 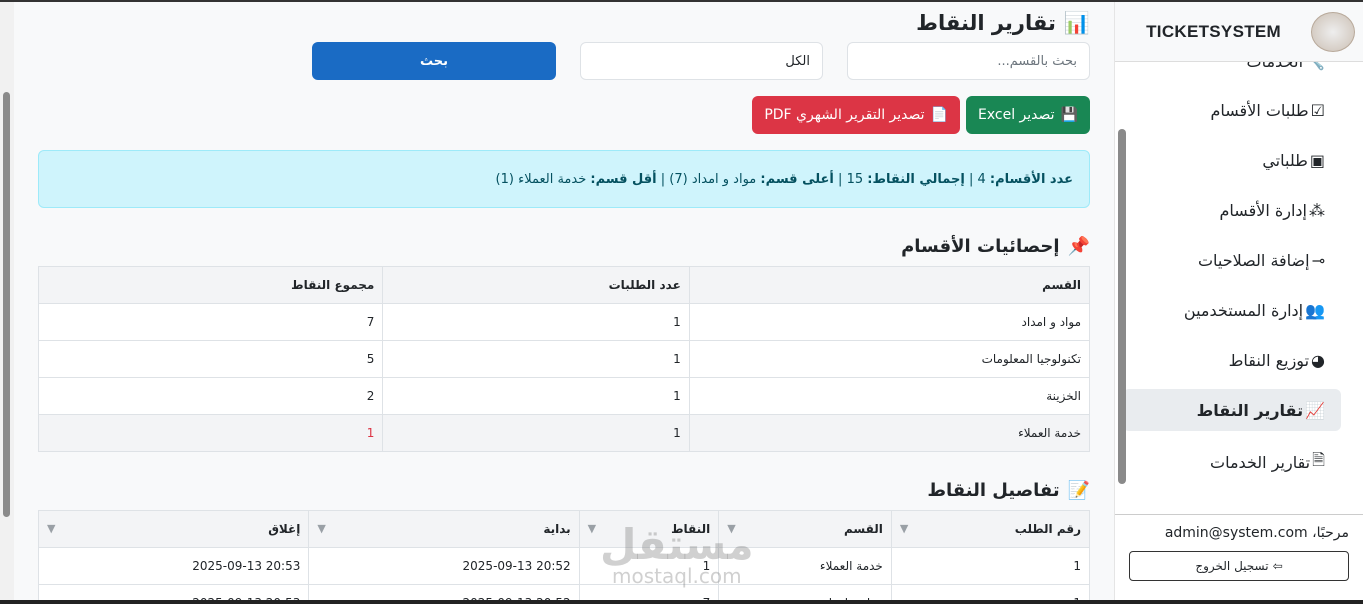 I want to click on taskbar-edge, so click(x=681, y=602).